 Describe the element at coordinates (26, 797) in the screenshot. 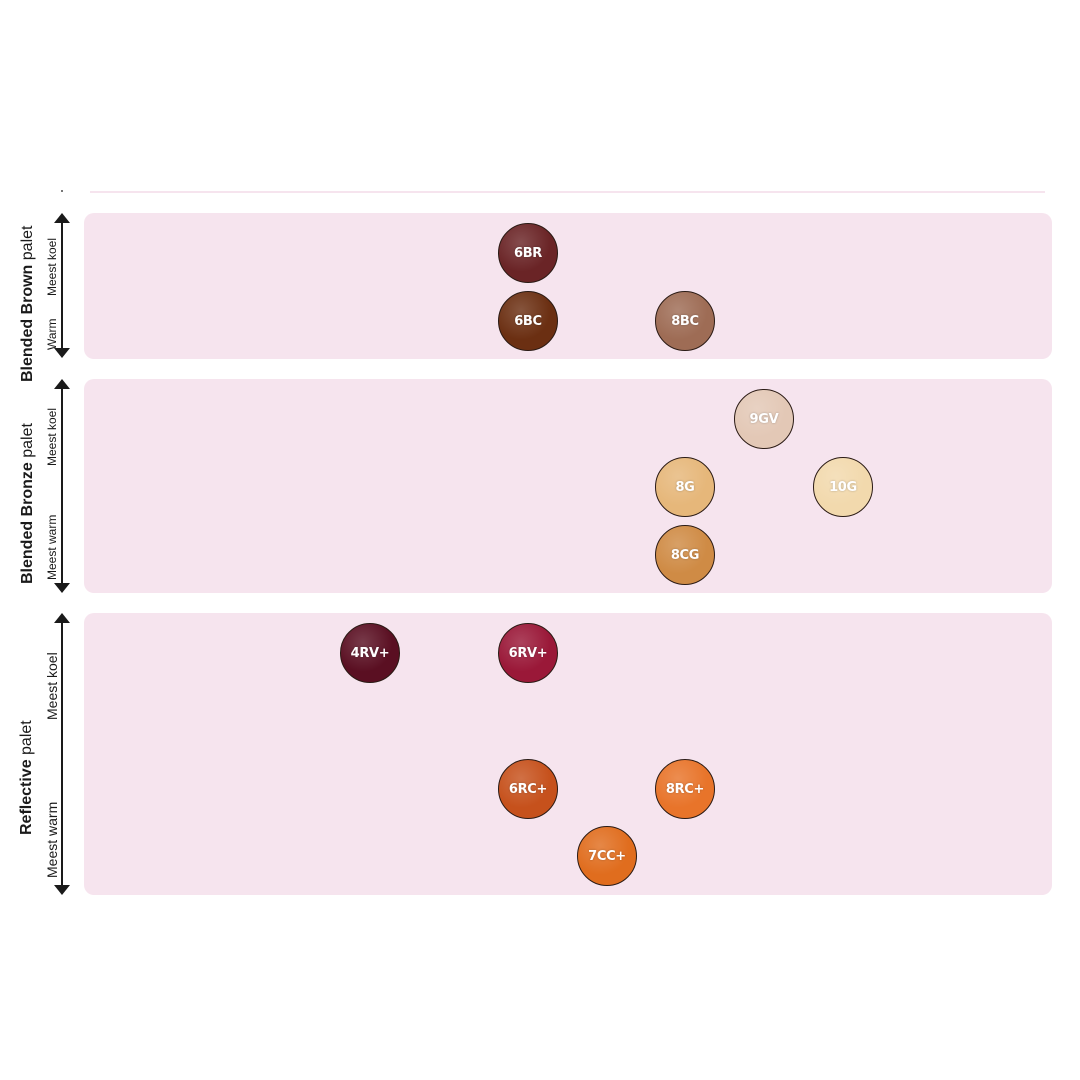

I see `reflective-title-bold: Reflective` at that location.